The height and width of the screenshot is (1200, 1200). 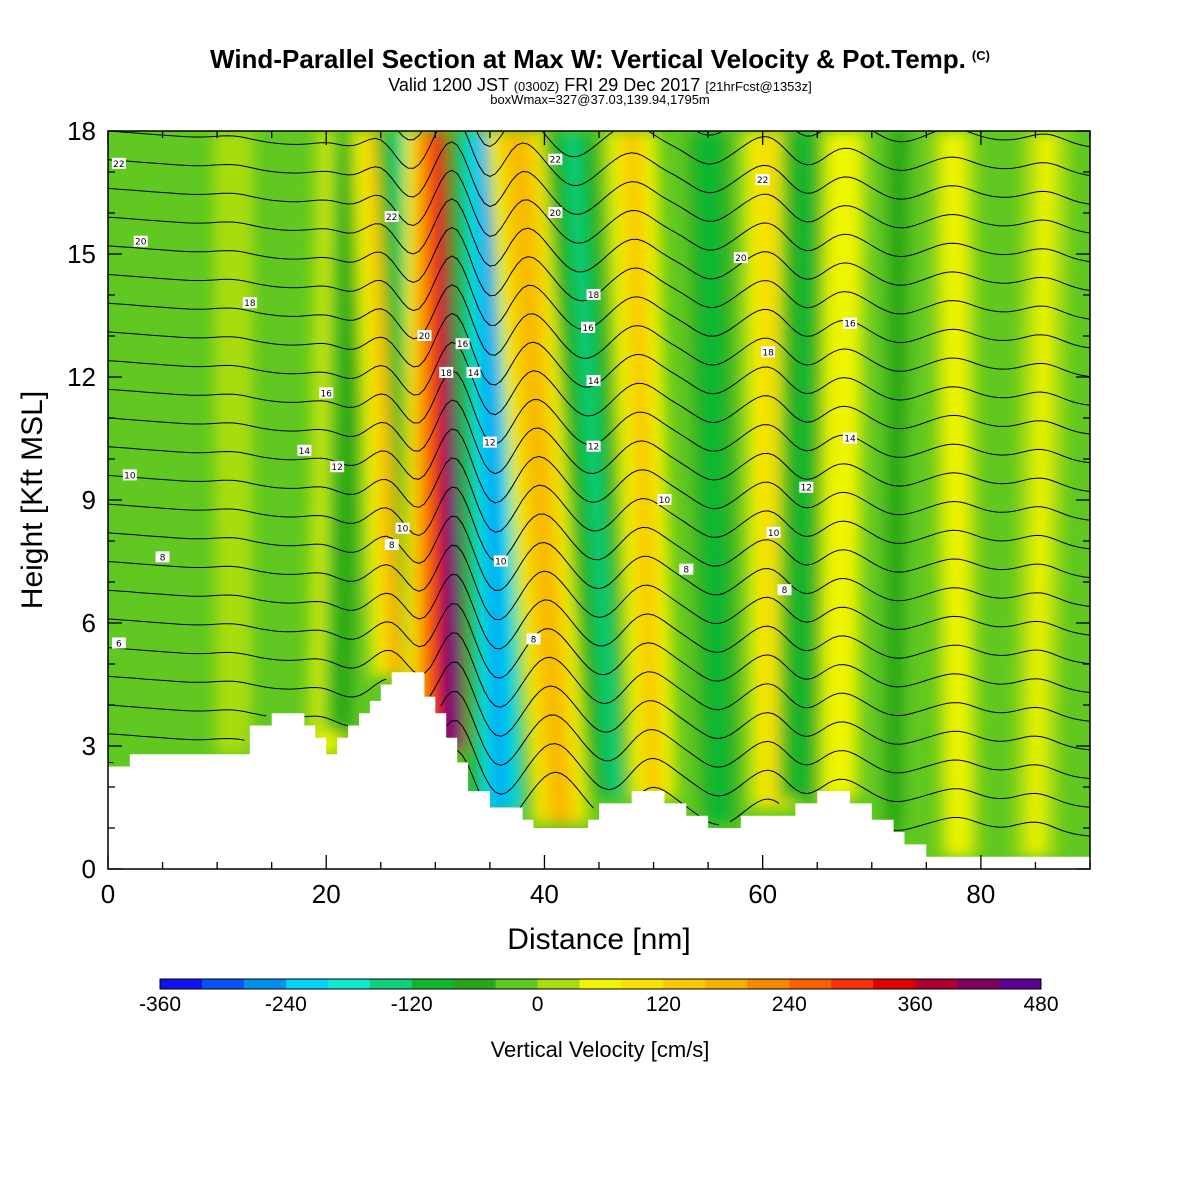 I want to click on contour-label-text: 18, so click(x=768, y=353).